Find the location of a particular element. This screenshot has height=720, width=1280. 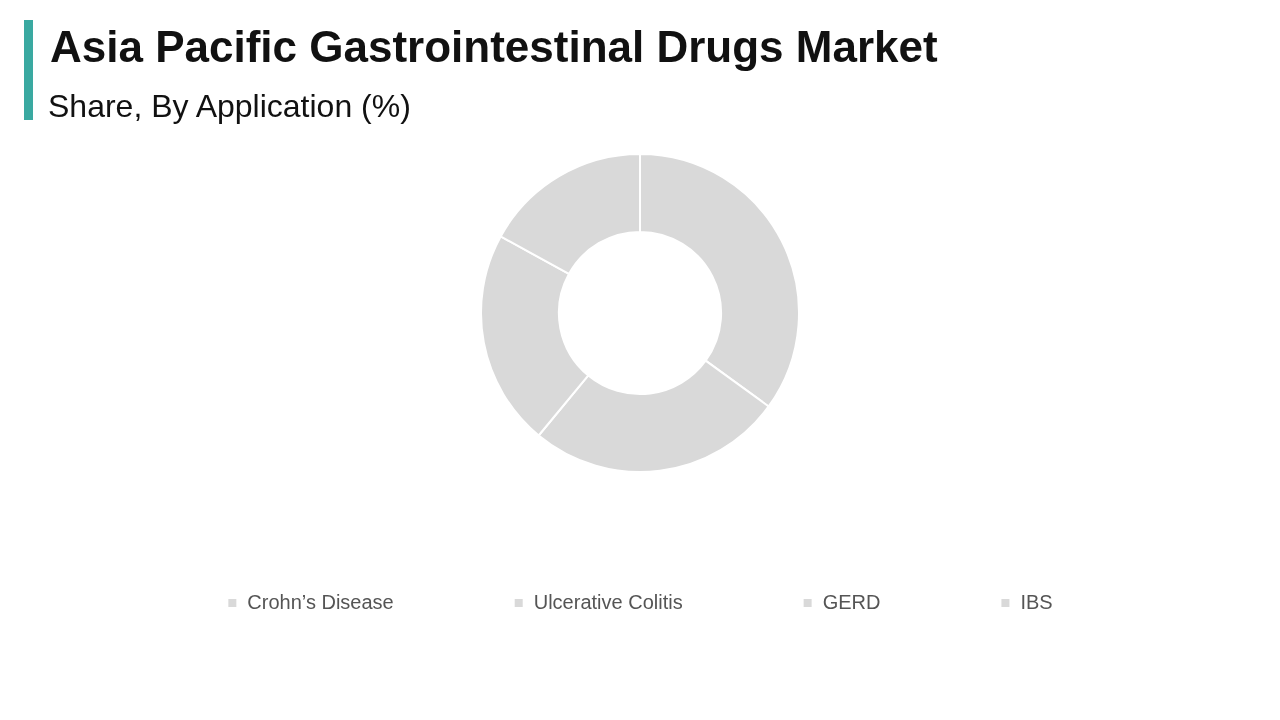

chart-title: Asia Pacific Gastrointestinal Drugs Market is located at coordinates (494, 47).